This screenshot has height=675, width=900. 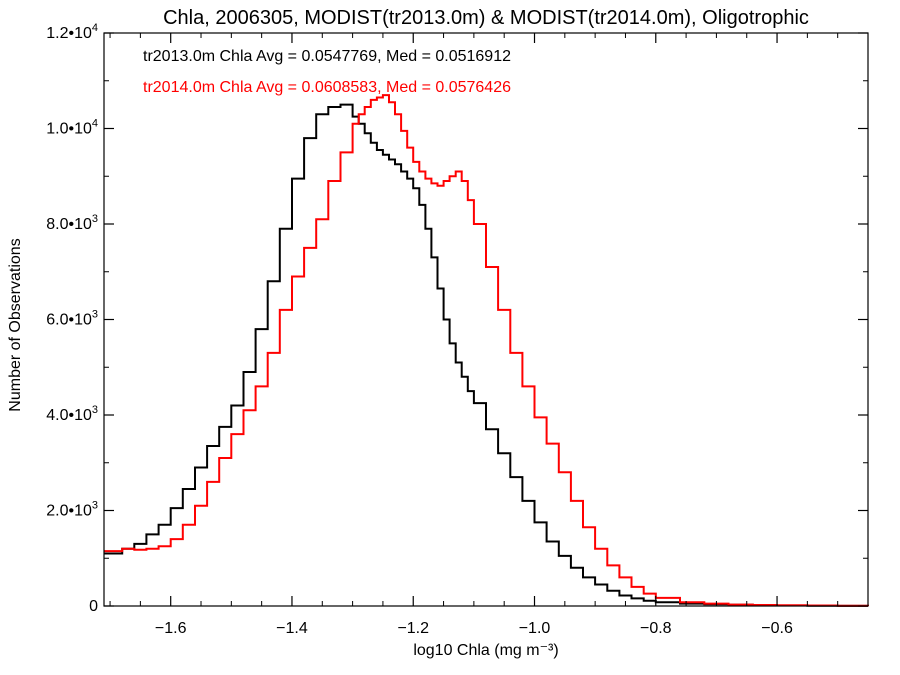 What do you see at coordinates (72, 223) in the screenshot?
I see `y-tick-label: 8.0•103` at bounding box center [72, 223].